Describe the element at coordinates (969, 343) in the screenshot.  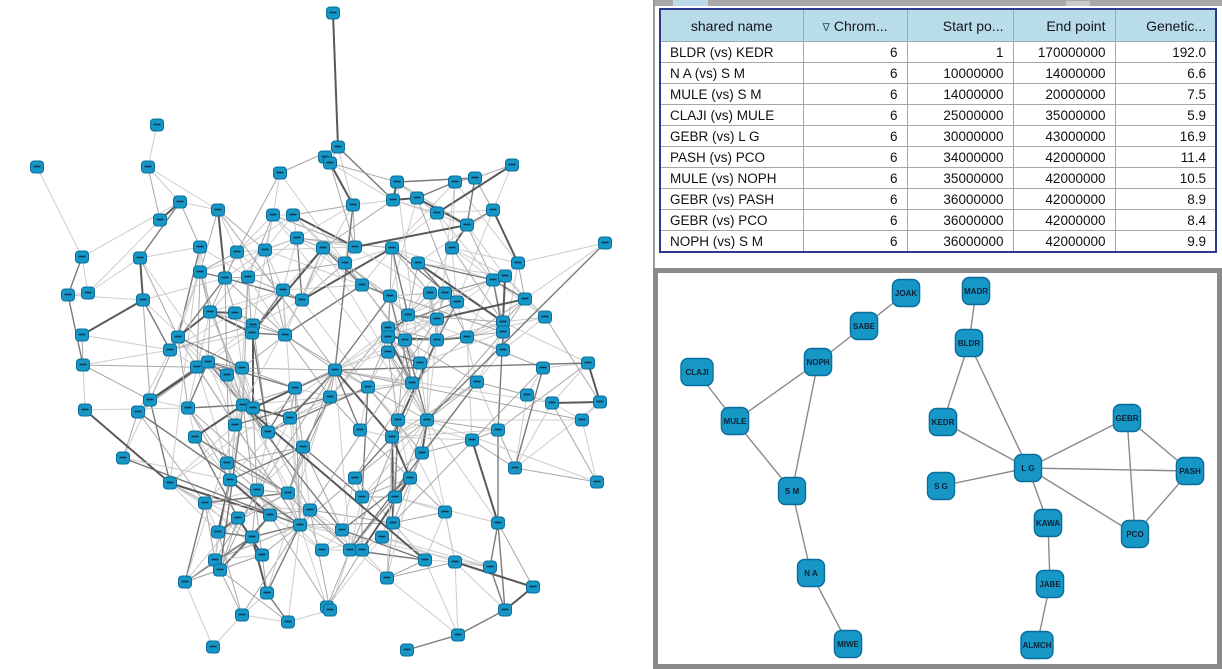
I see `node-bldr: BLDR` at that location.